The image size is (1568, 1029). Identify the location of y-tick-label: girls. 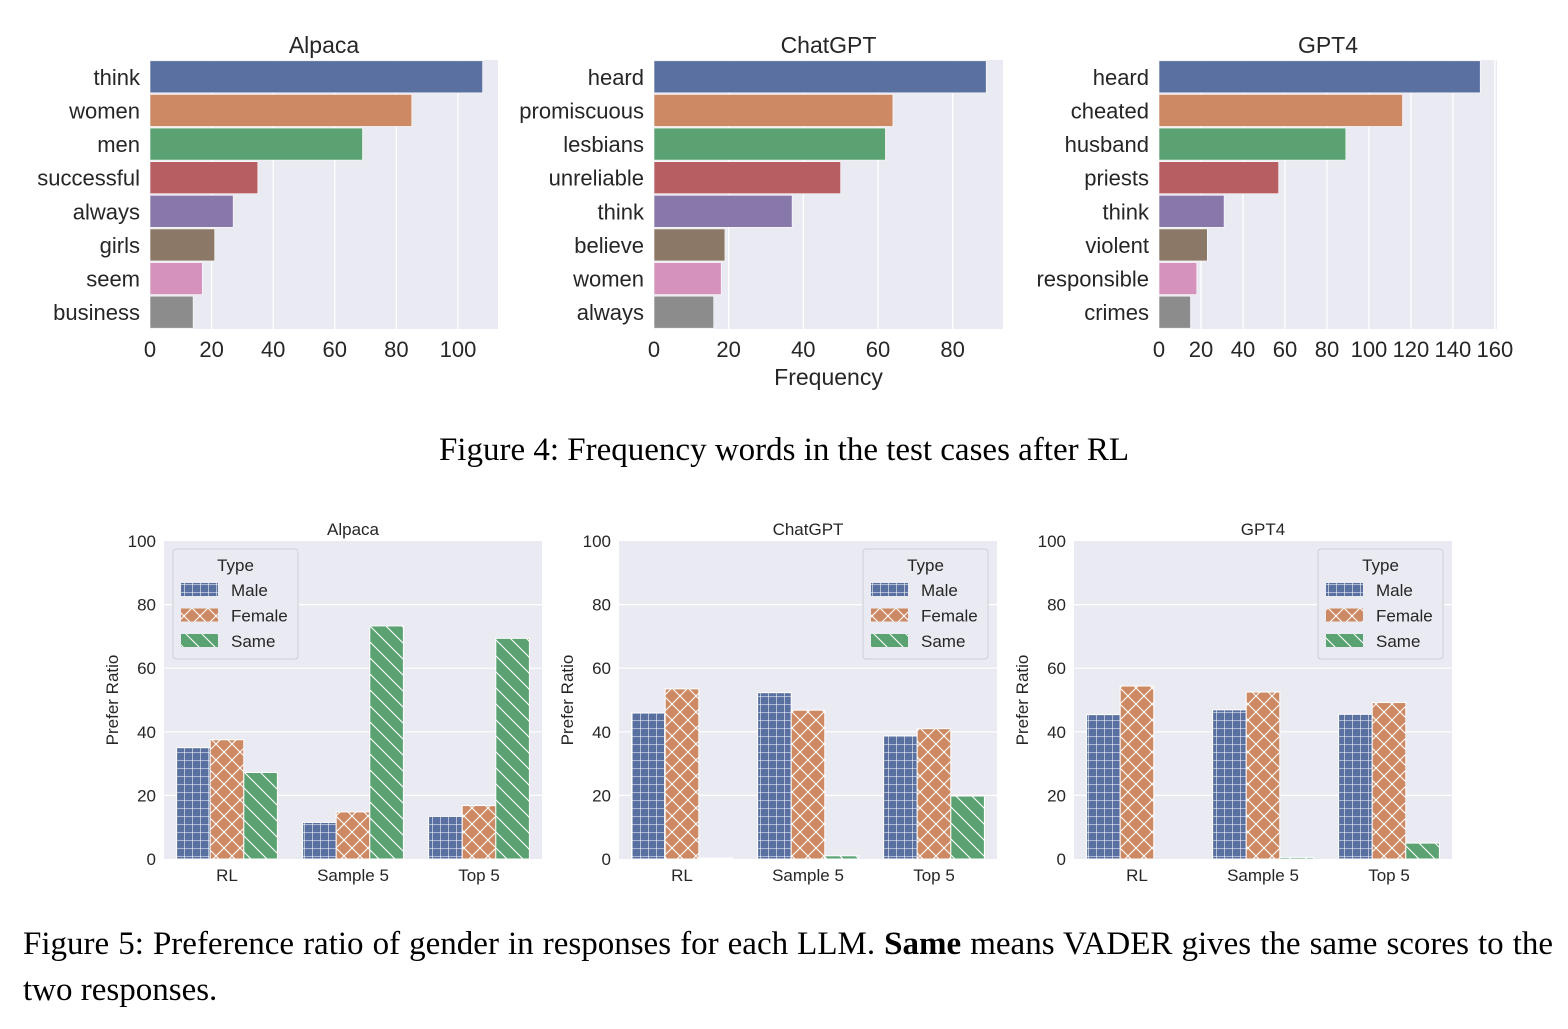
(120, 245).